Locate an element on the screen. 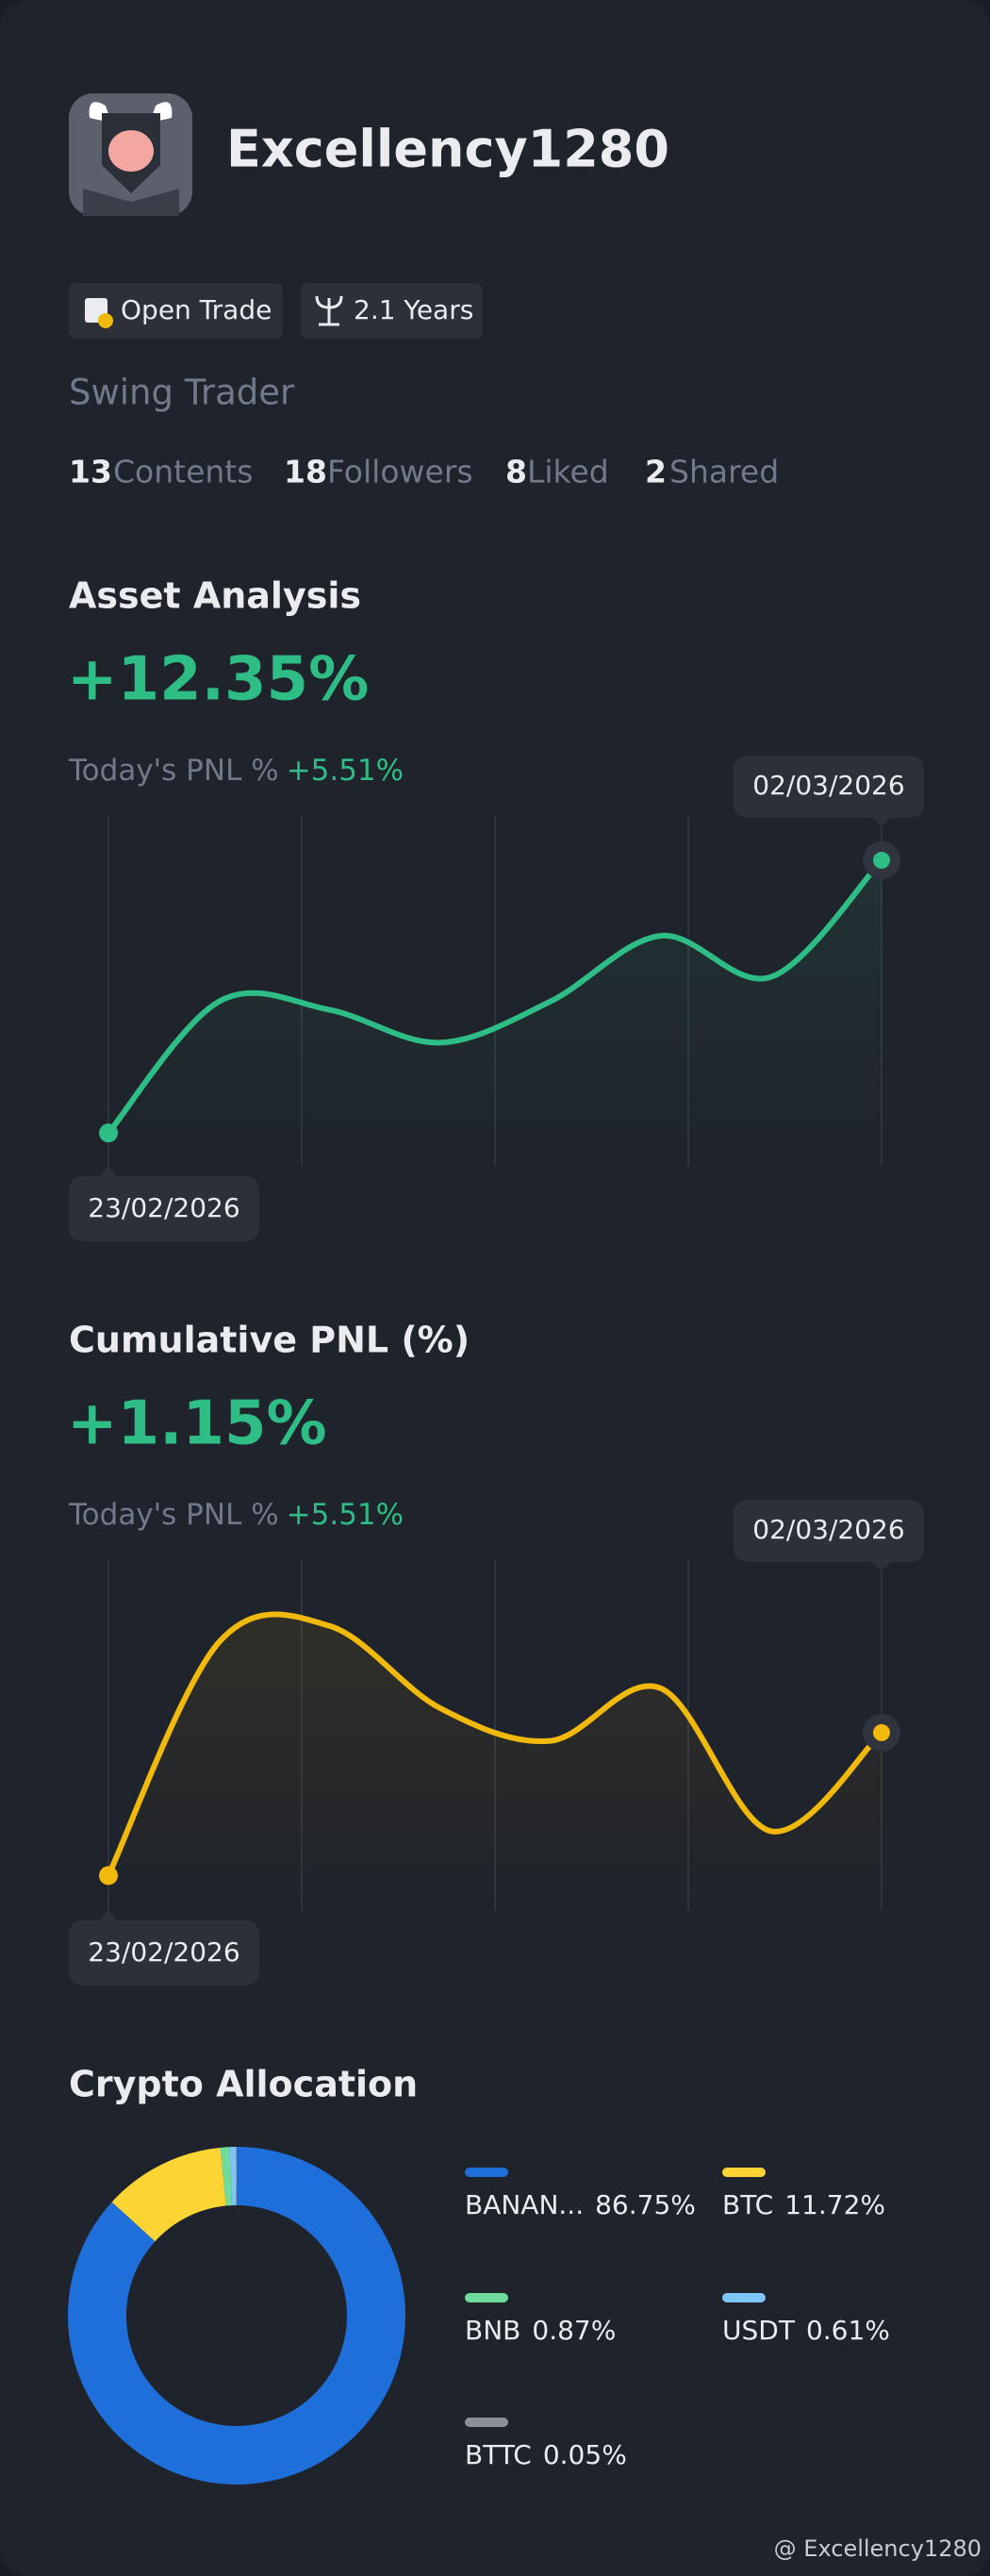  stat-label: Followers is located at coordinates (400, 472).